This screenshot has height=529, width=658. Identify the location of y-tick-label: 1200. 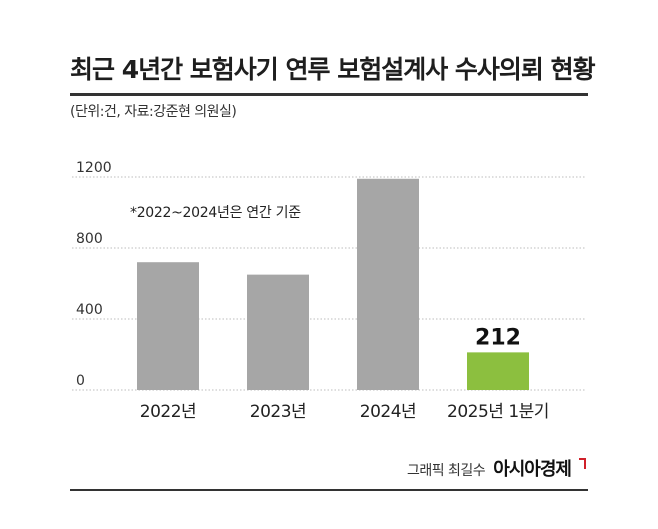
(94, 168).